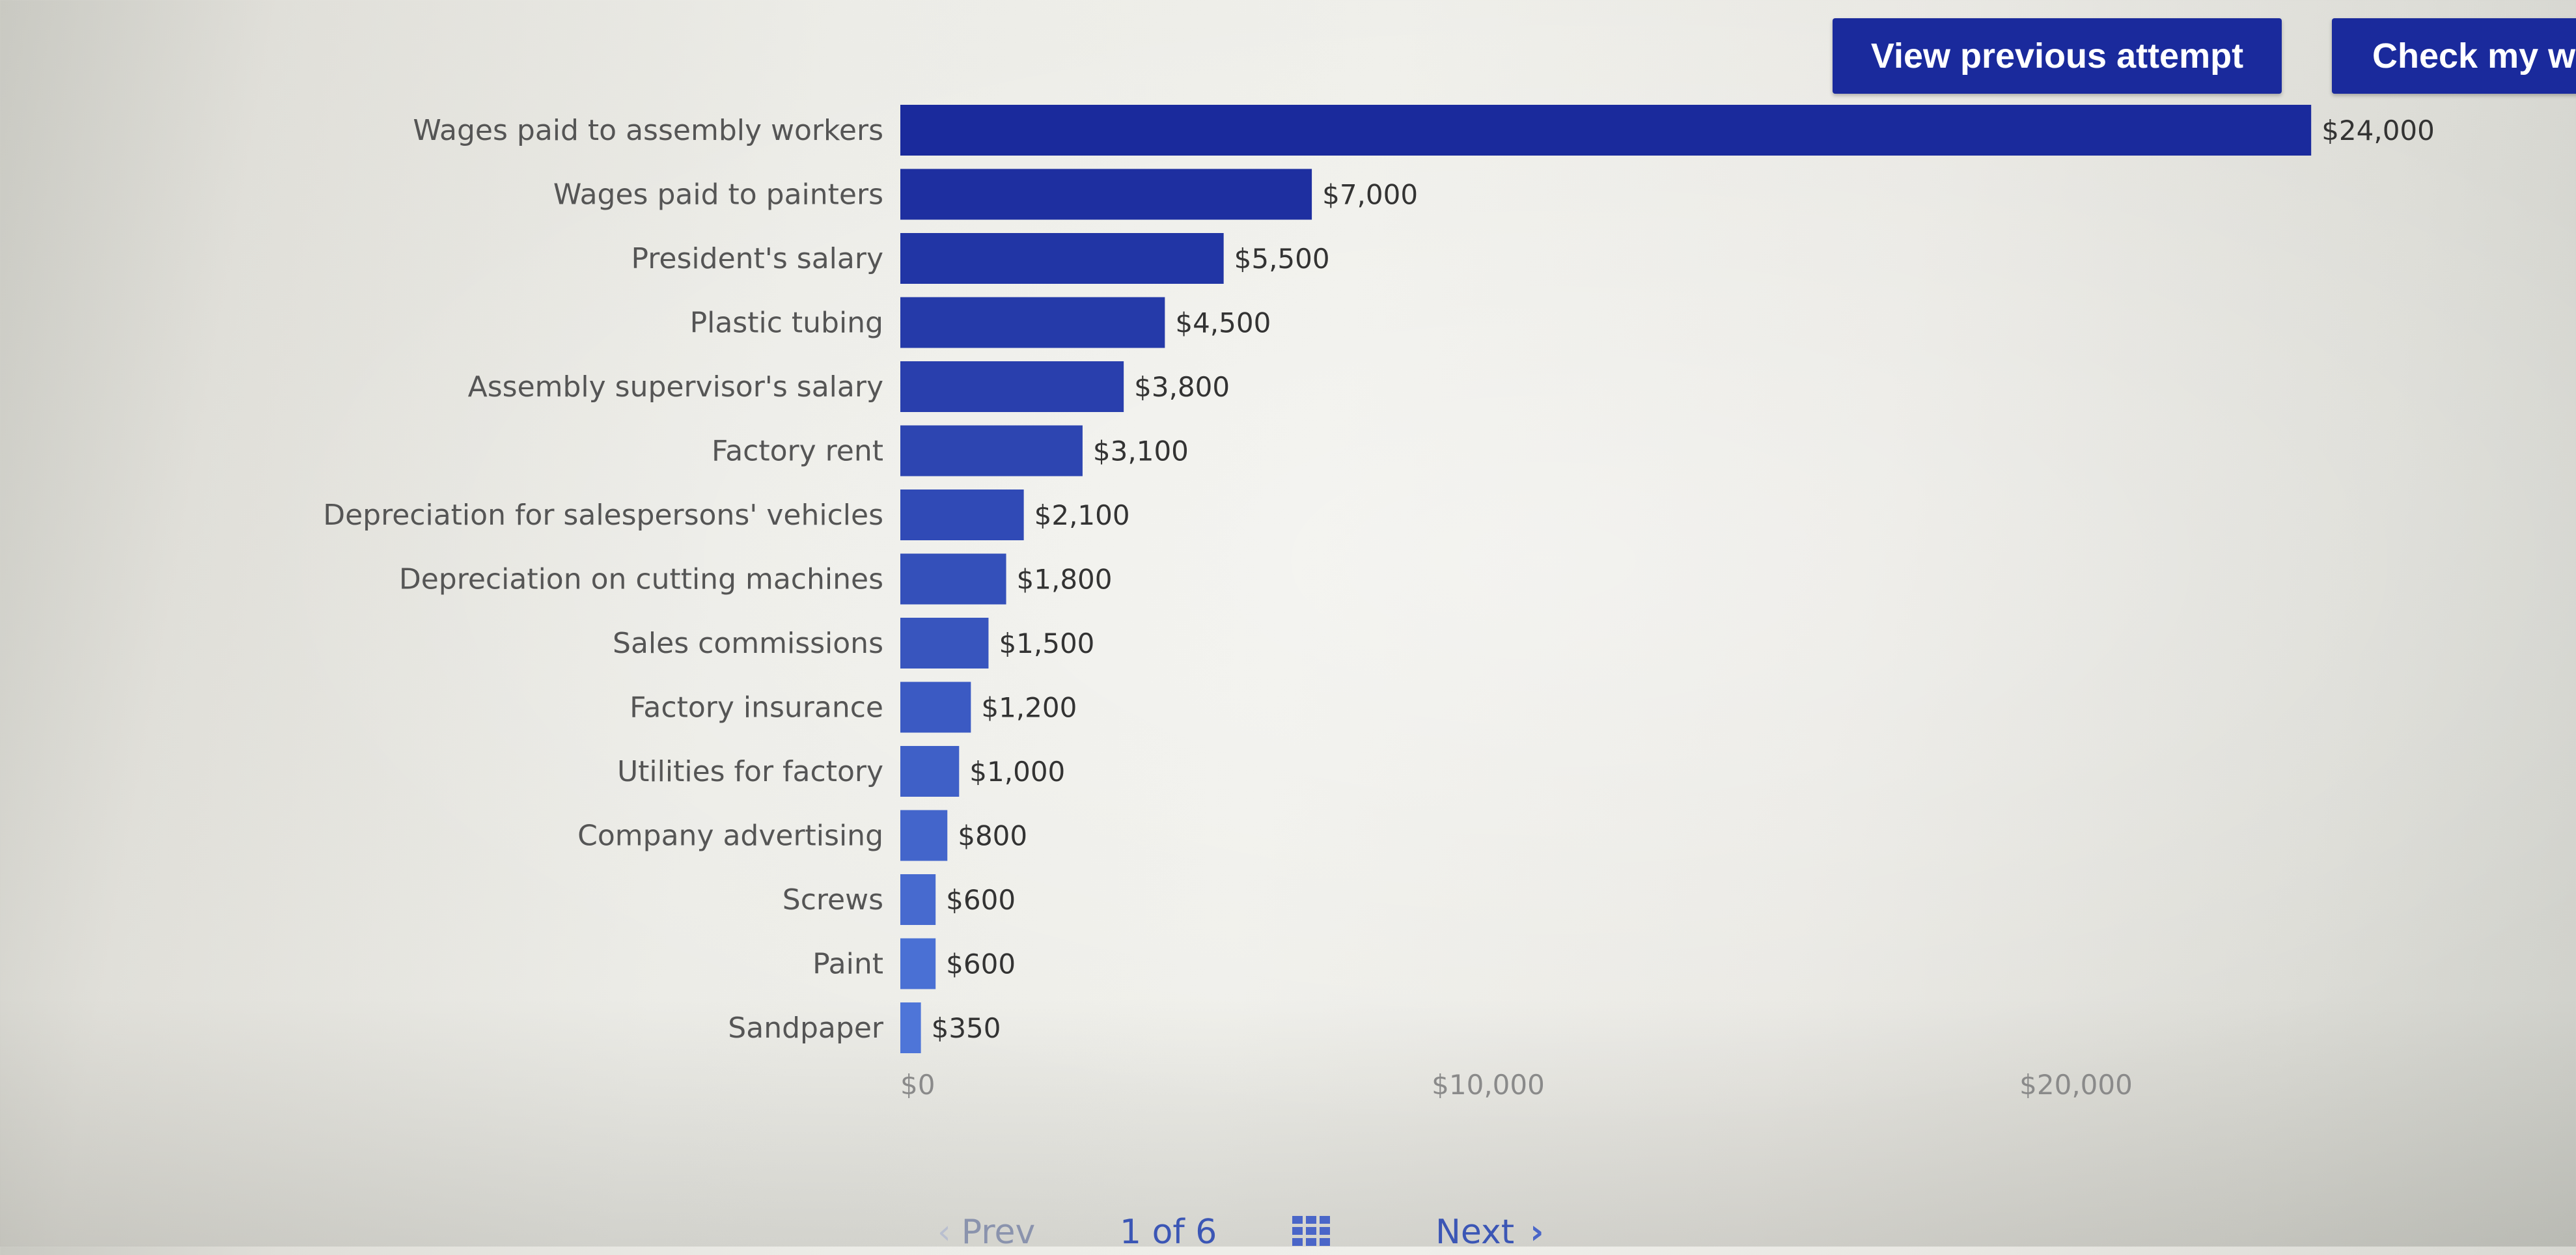  Describe the element at coordinates (1029, 708) in the screenshot. I see `value-label: $1,200` at that location.